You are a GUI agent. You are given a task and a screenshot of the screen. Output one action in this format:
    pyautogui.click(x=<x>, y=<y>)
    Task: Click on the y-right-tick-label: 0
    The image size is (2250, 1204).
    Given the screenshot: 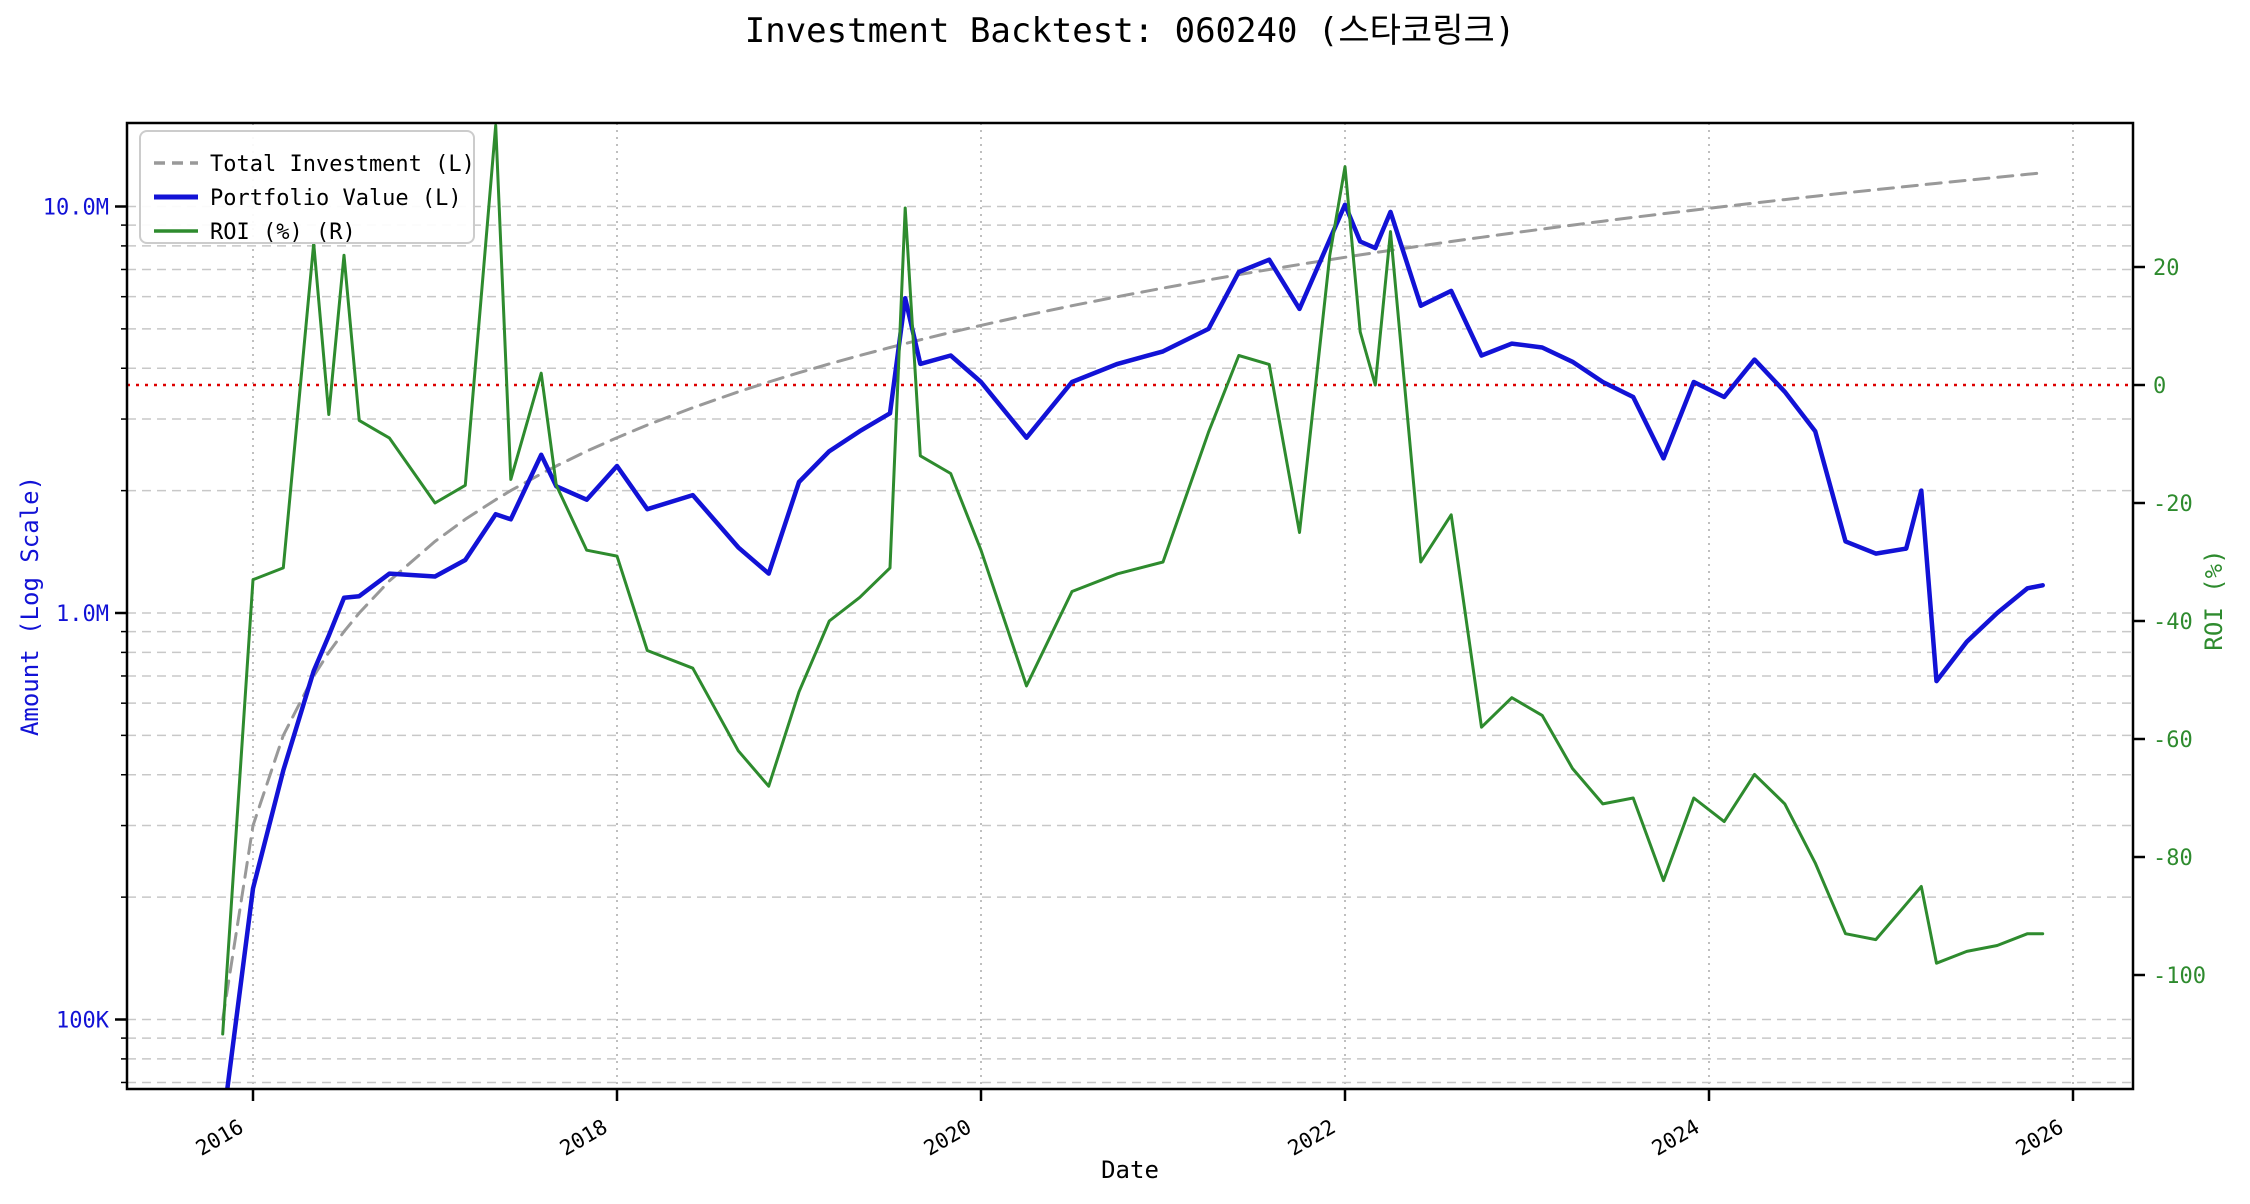 What is the action you would take?
    pyautogui.click(x=2159, y=386)
    